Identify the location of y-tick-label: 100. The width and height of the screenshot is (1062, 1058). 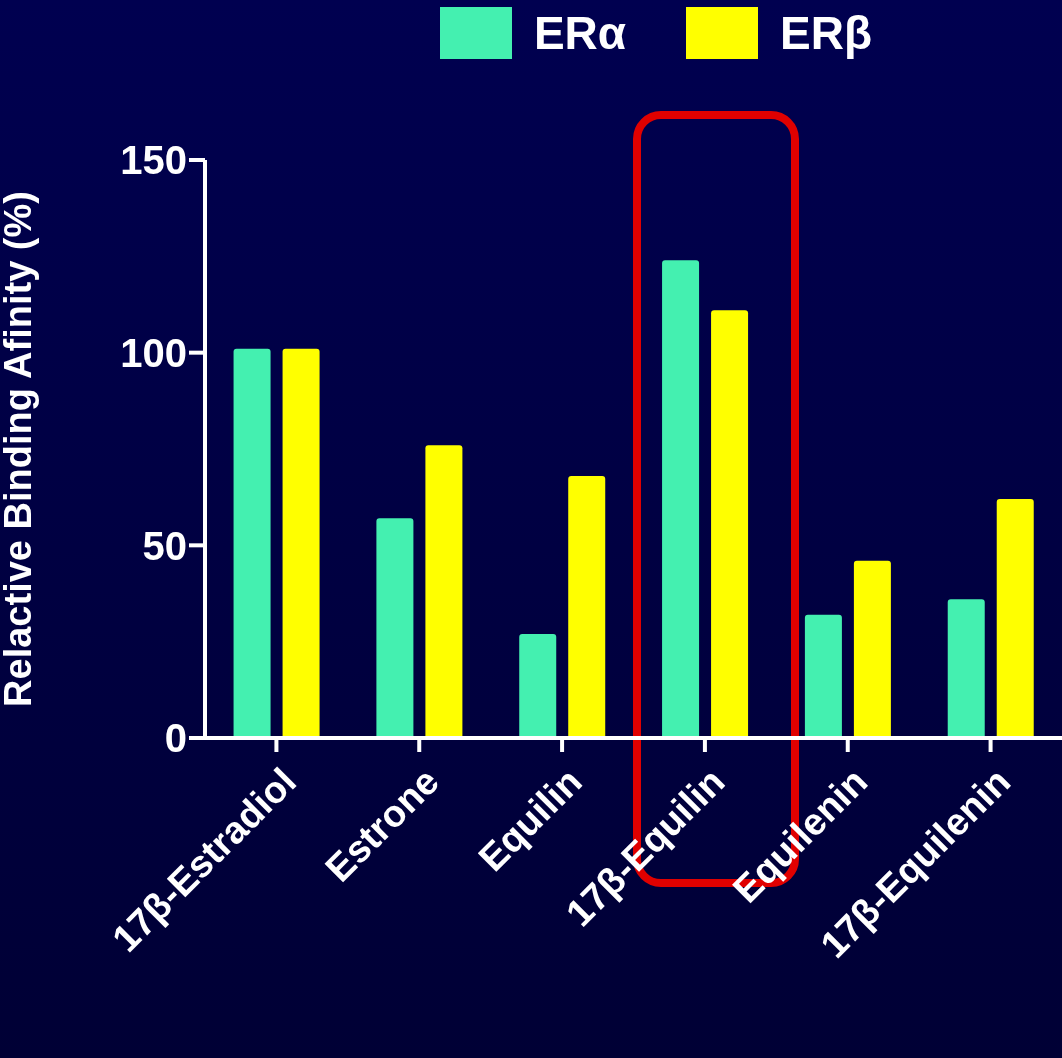
(153, 352).